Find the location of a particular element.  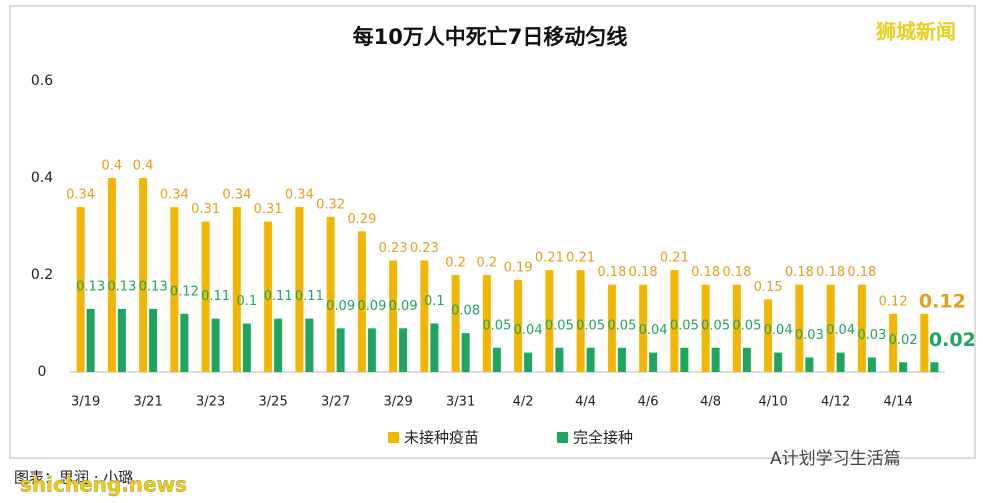

legend-swatch is located at coordinates (562, 437).